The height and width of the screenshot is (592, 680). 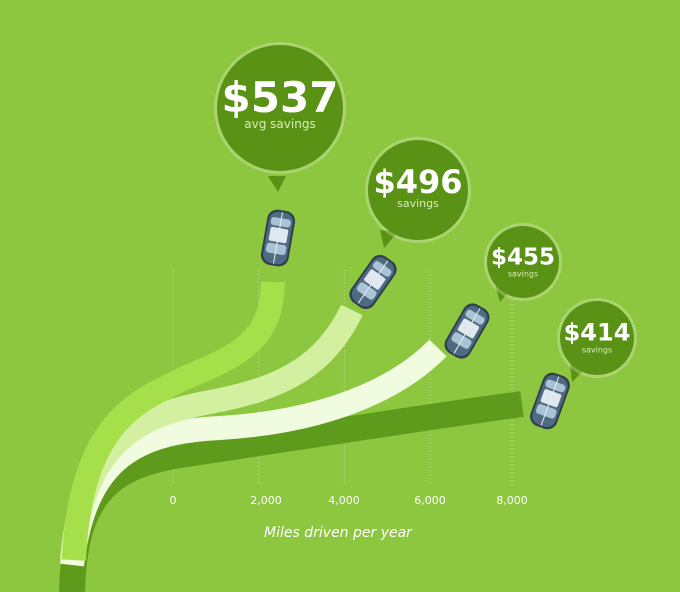 What do you see at coordinates (279, 124) in the screenshot?
I see `savings-sublabel: avg savings` at bounding box center [279, 124].